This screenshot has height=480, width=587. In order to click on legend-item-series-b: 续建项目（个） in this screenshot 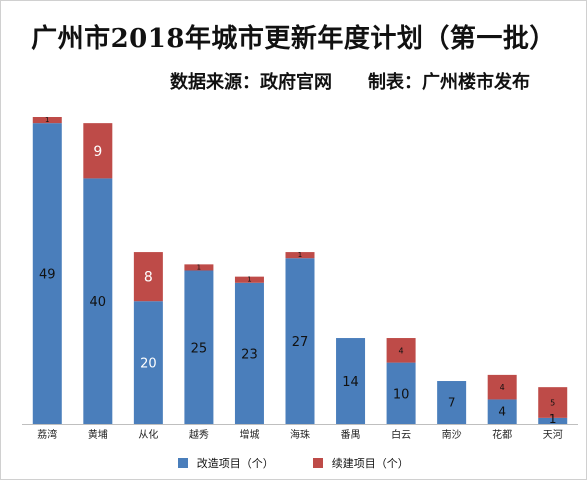, I will do `click(361, 463)`.